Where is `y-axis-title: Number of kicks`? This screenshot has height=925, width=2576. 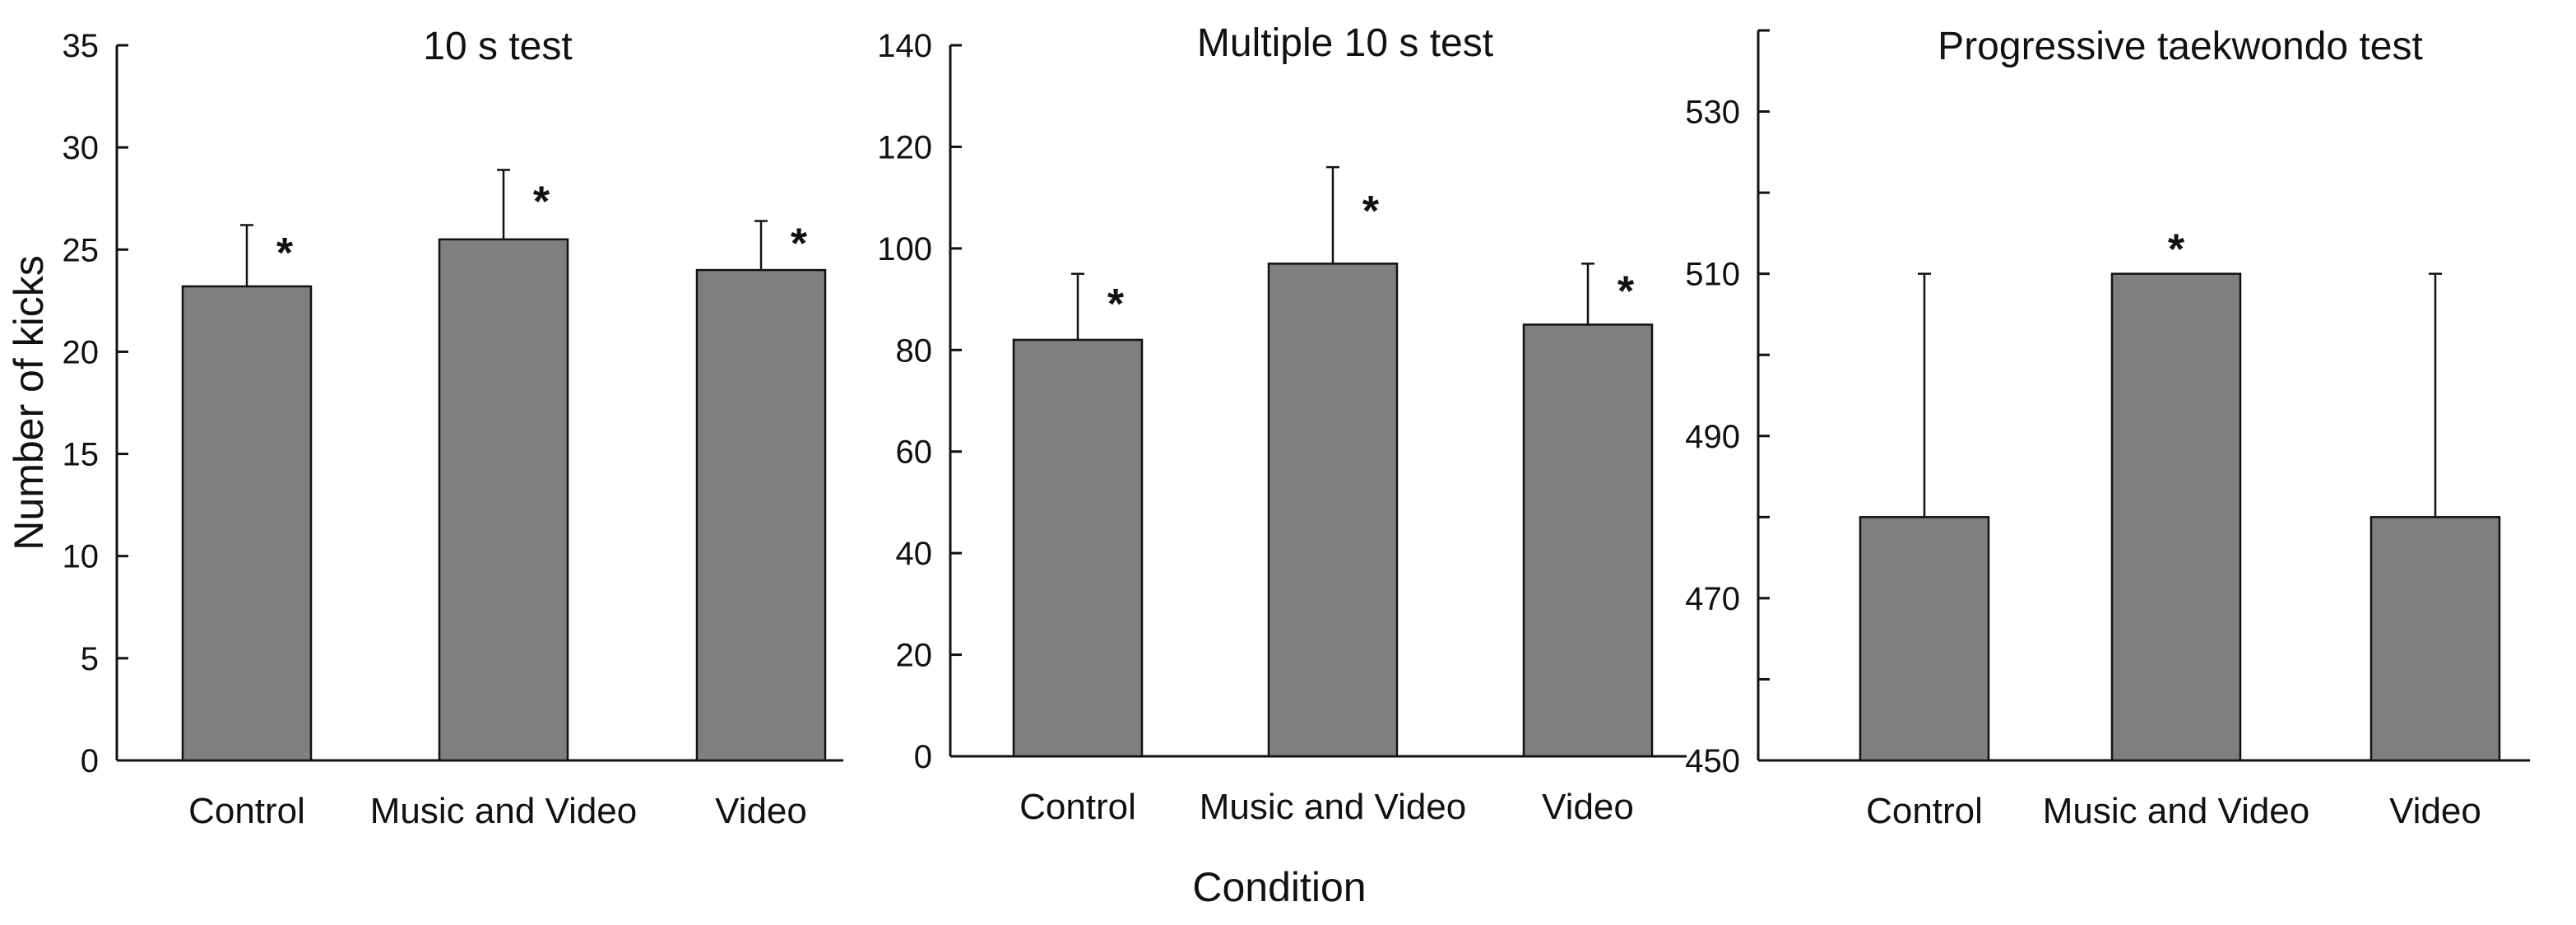
y-axis-title: Number of kicks is located at coordinates (29, 403).